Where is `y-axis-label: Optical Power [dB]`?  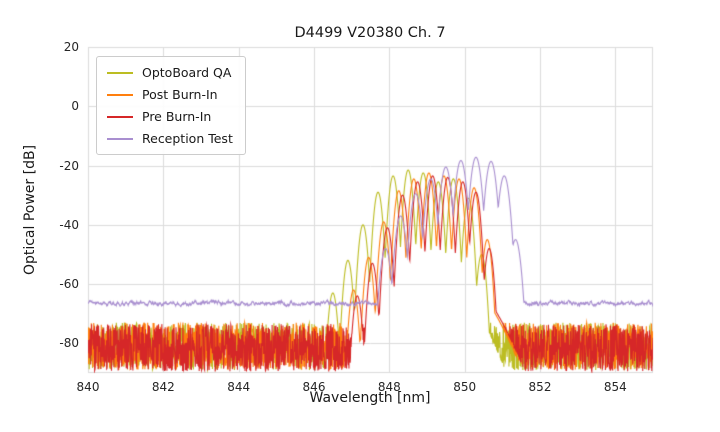 y-axis-label: Optical Power [dB] is located at coordinates (30, 210).